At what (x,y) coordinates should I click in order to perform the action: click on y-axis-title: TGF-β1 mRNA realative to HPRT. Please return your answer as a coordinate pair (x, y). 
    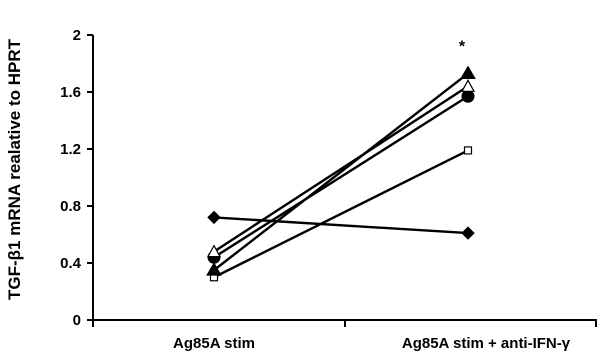
    Looking at the image, I should click on (14, 169).